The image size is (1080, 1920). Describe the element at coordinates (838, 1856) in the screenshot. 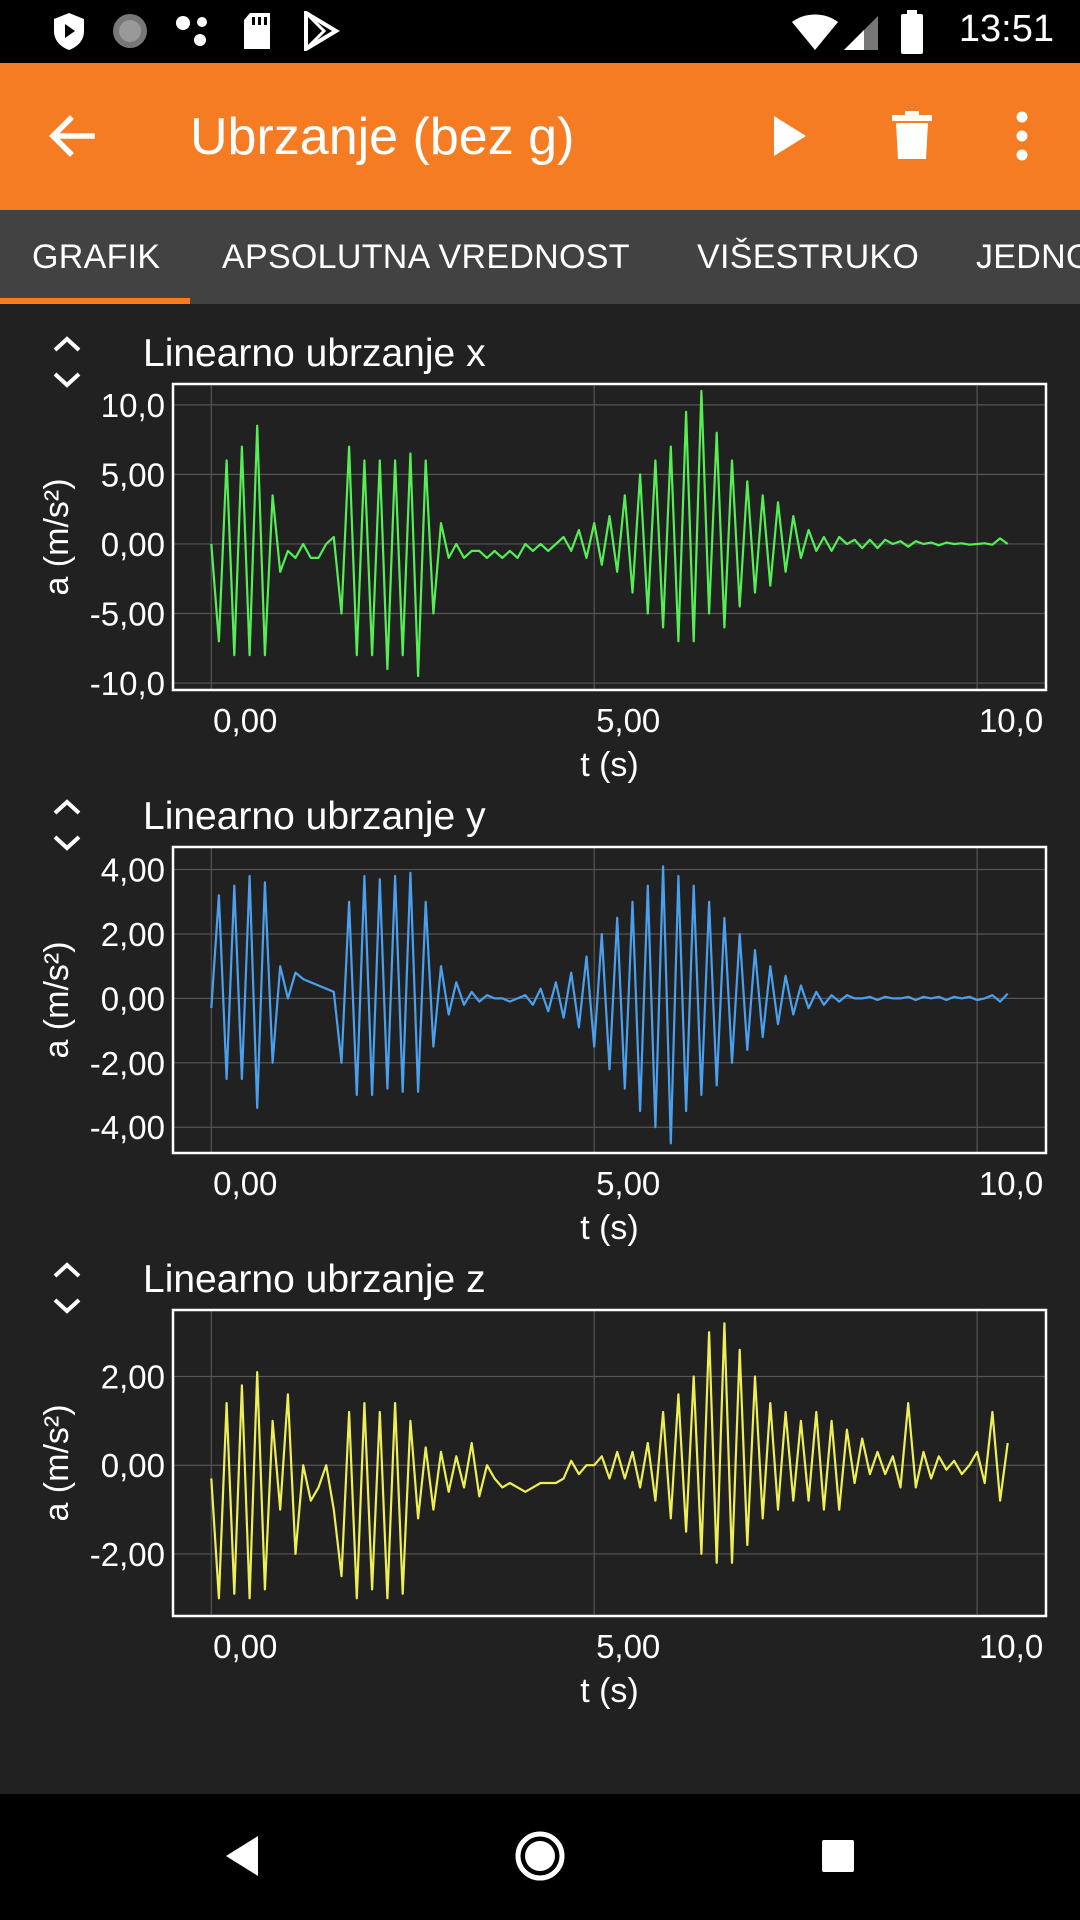

I see `nav-recents-icon` at that location.